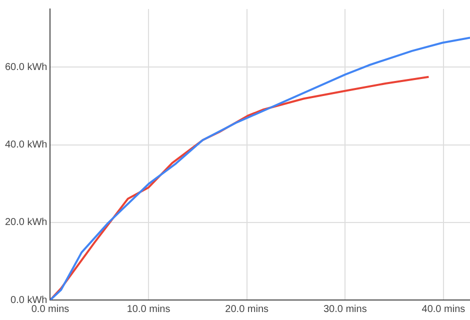  Describe the element at coordinates (26, 67) in the screenshot. I see `y-tick-label: 60.0 kWh` at that location.